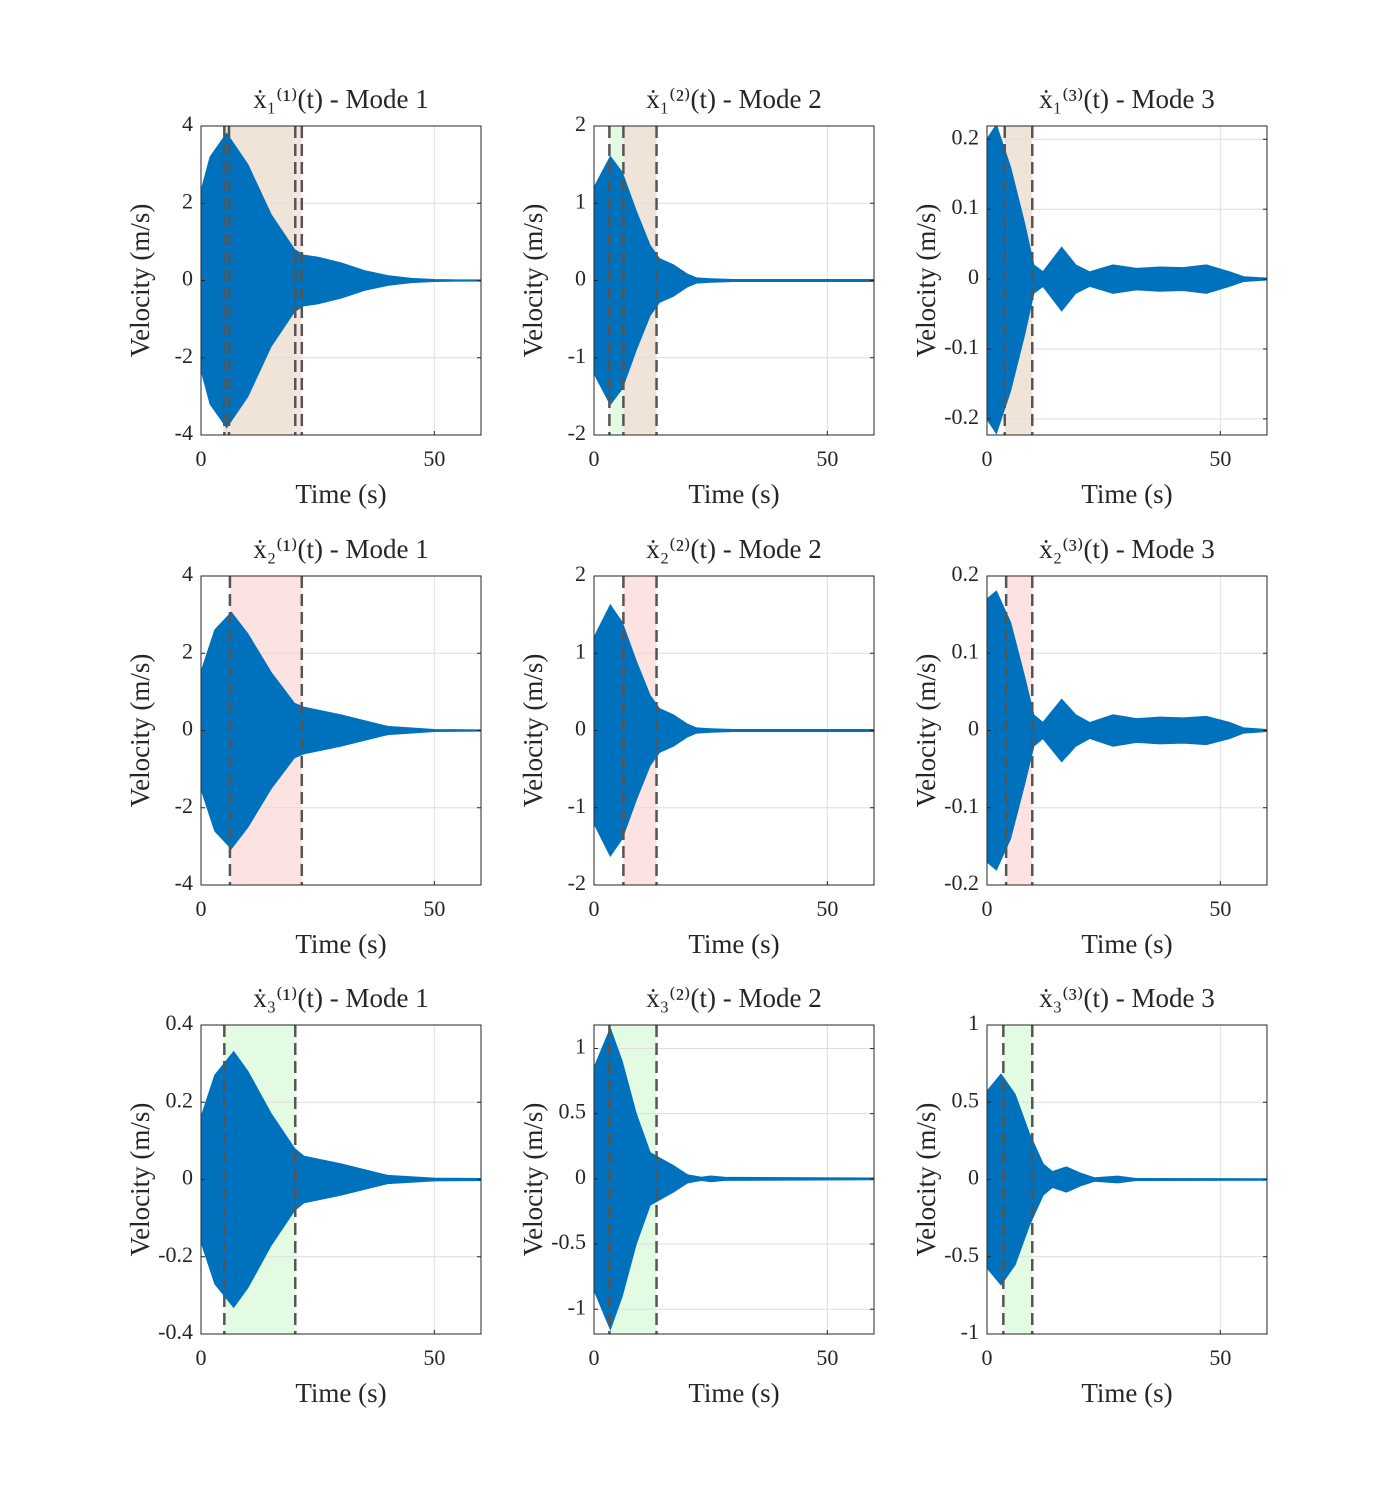 Image resolution: width=1400 pixels, height=1500 pixels. What do you see at coordinates (568, 1241) in the screenshot?
I see `y-tick-label: -0.5` at bounding box center [568, 1241].